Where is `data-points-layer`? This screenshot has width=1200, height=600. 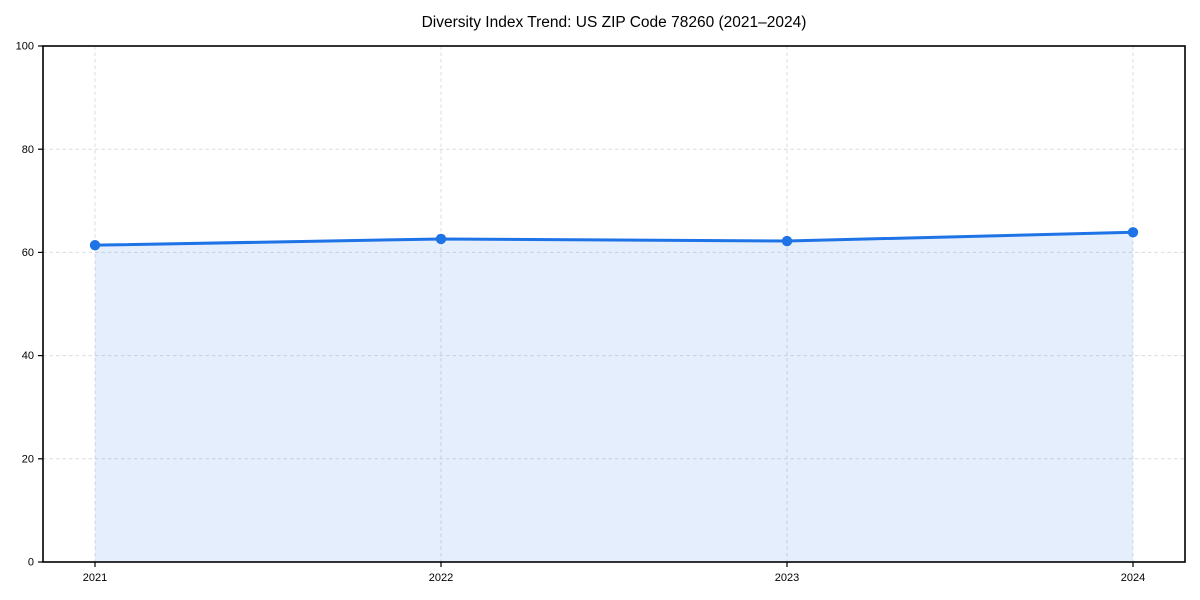
data-points-layer is located at coordinates (614, 239).